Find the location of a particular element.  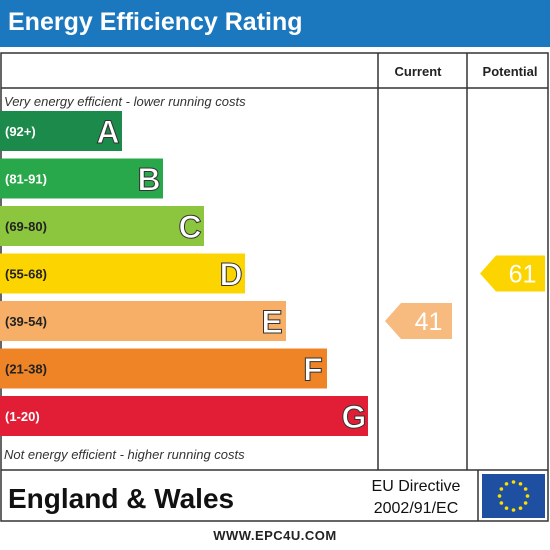

current-rating-arrow is located at coordinates (418, 321).